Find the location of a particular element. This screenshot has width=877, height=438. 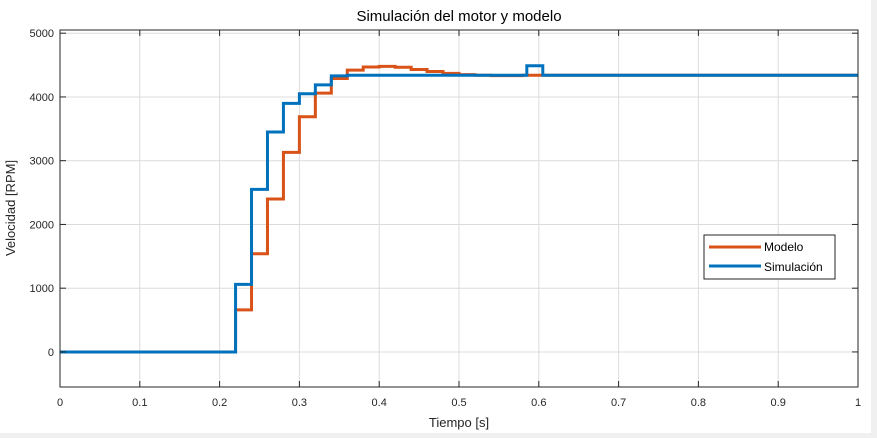

x-tick-label: 0.8 is located at coordinates (698, 403).